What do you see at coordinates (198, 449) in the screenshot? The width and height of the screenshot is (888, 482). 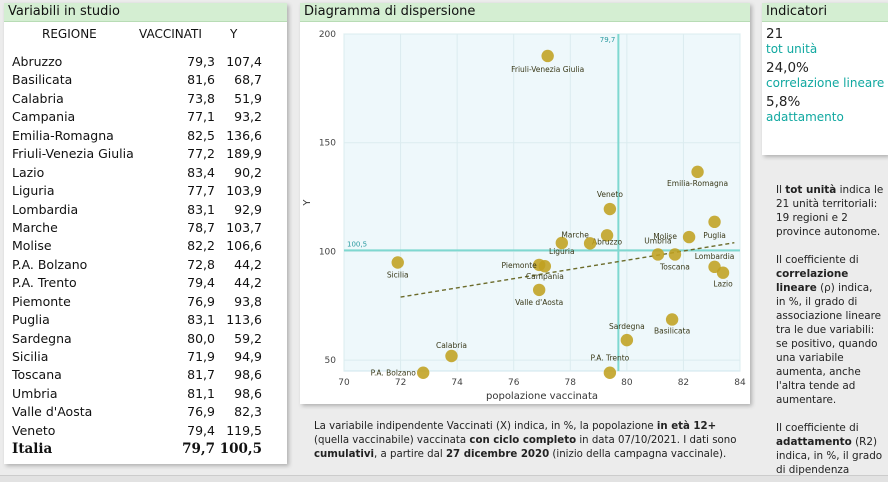 I see `vaccinated-cell: 79,7` at bounding box center [198, 449].